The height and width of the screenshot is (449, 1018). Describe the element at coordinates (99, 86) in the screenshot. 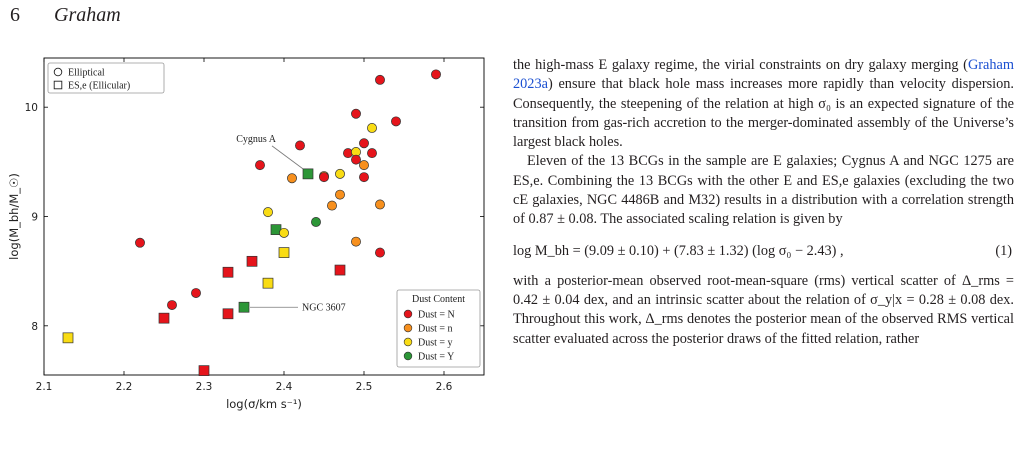

I see `legend-label: ES,e (Ellicular)` at that location.